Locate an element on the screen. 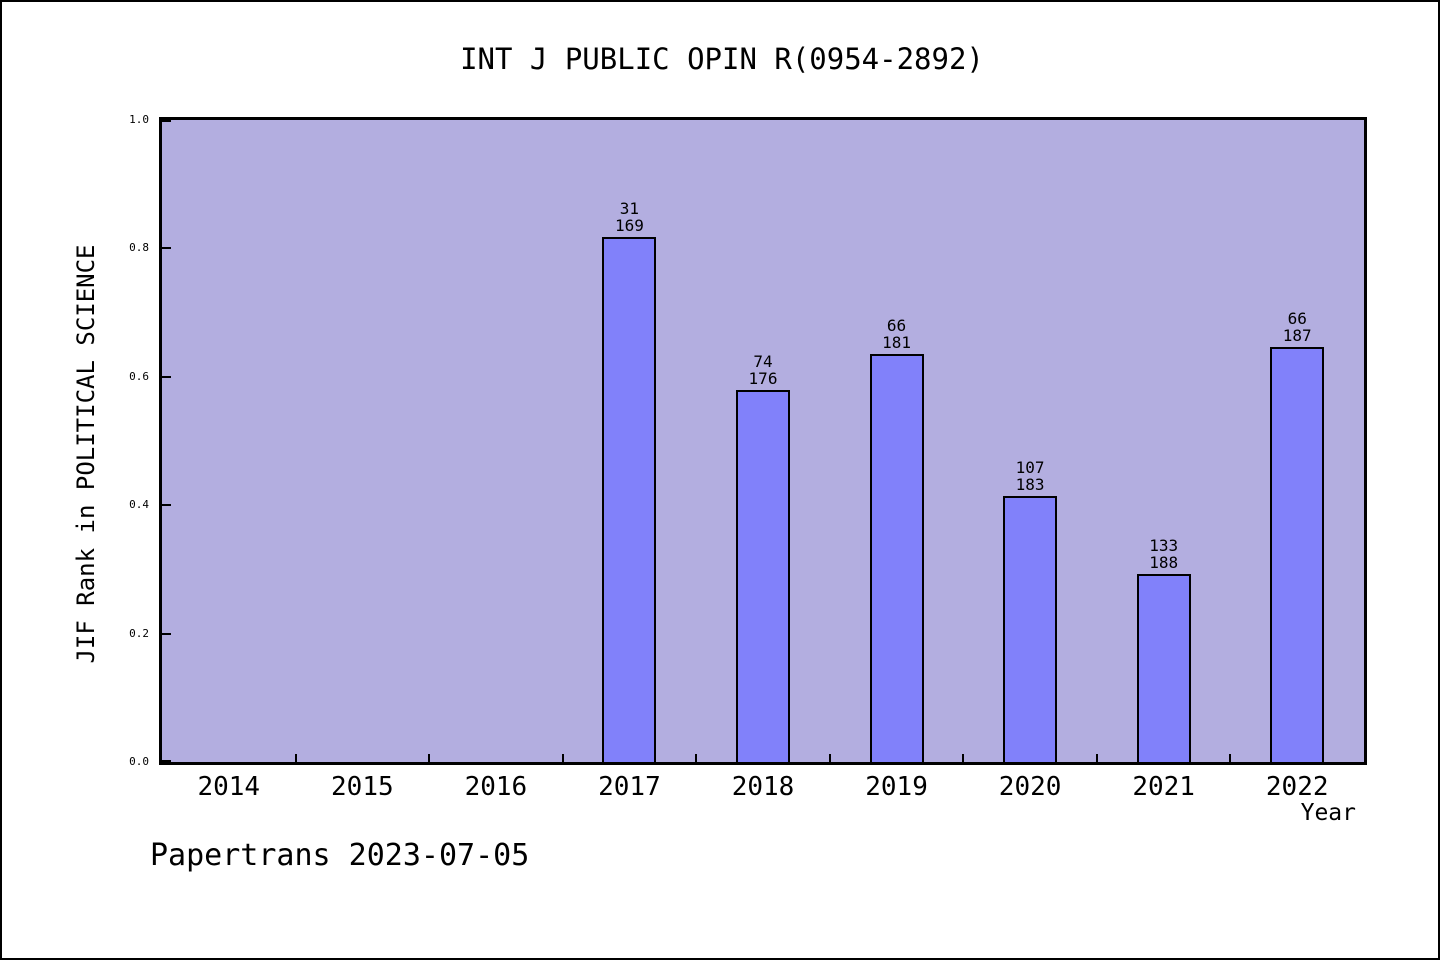  y-tick-label: 0.8 is located at coordinates (139, 248).